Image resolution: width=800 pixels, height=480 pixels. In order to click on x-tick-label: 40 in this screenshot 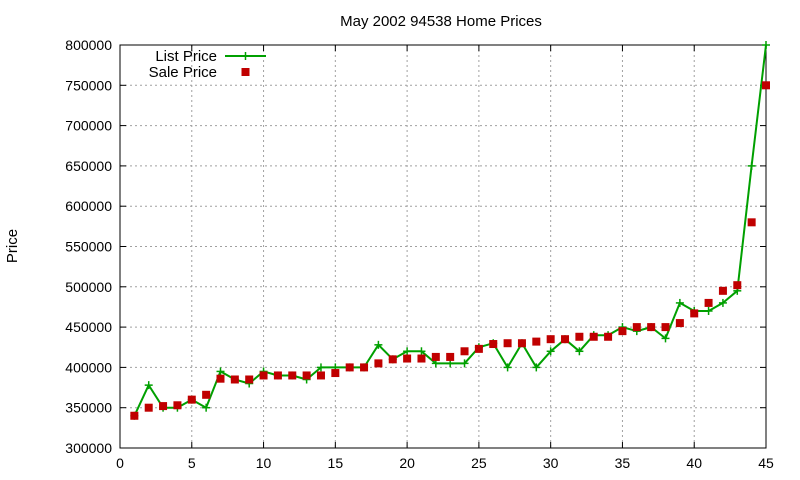, I will do `click(694, 463)`.